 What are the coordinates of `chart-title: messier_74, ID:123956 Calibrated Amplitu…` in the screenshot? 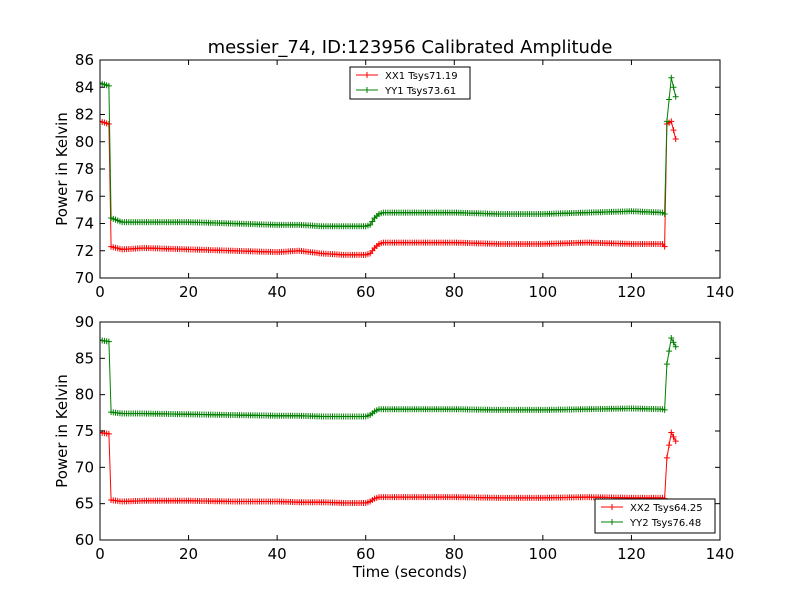 It's located at (410, 47).